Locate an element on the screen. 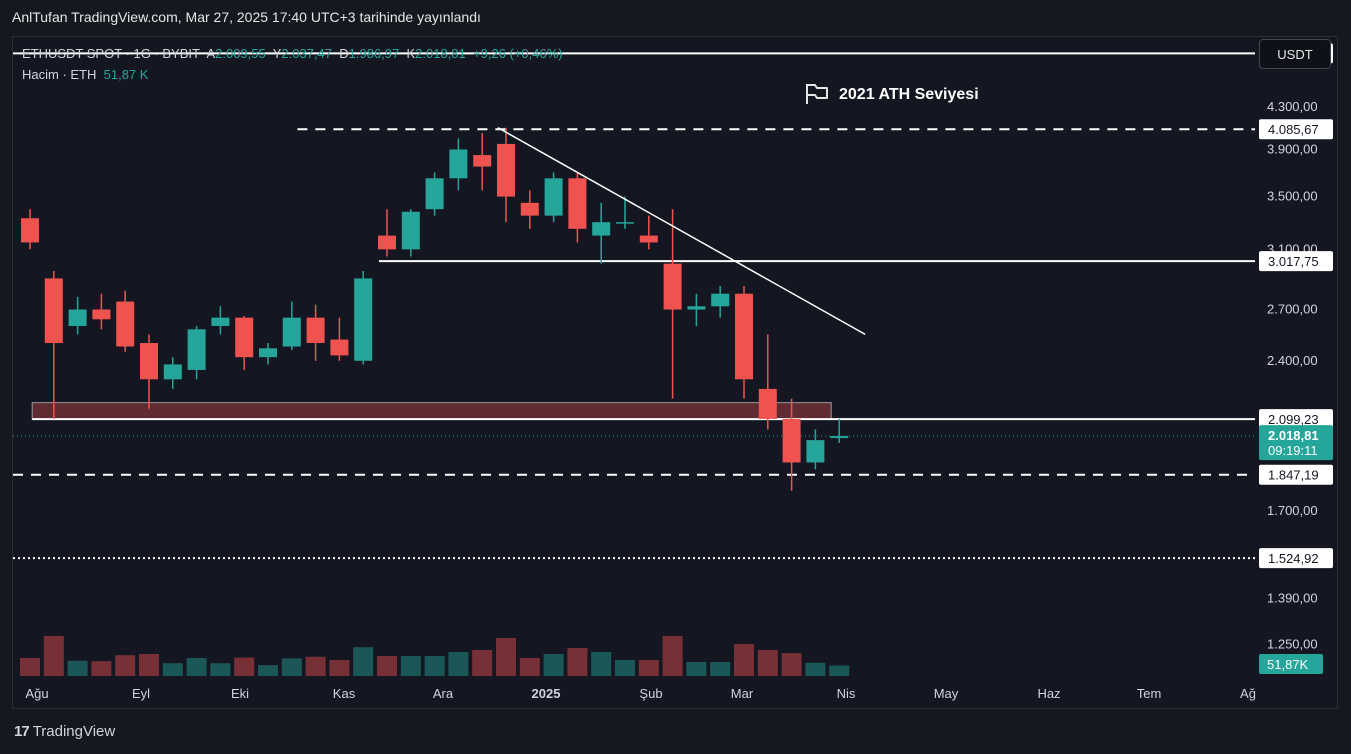  open-label: A is located at coordinates (211, 53).